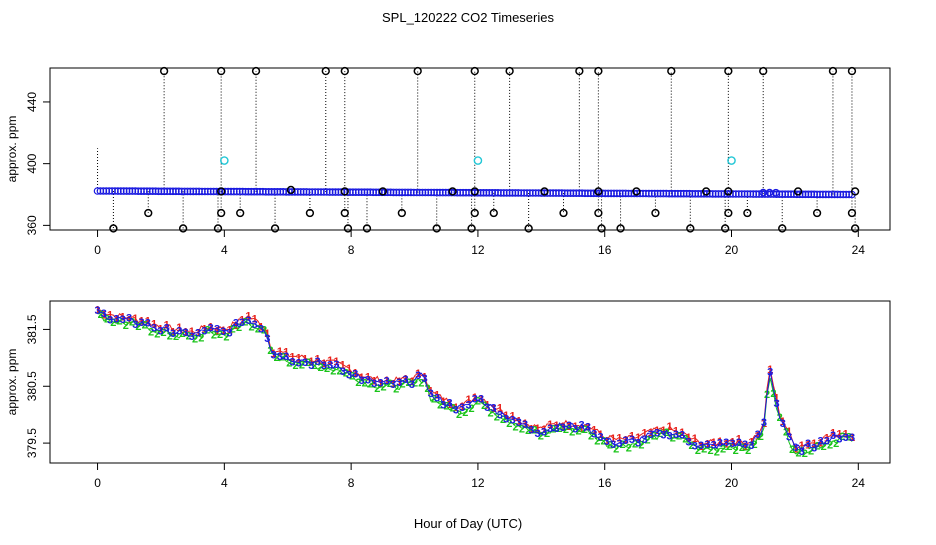  What do you see at coordinates (32, 225) in the screenshot?
I see `y-tick-label: 360` at bounding box center [32, 225].